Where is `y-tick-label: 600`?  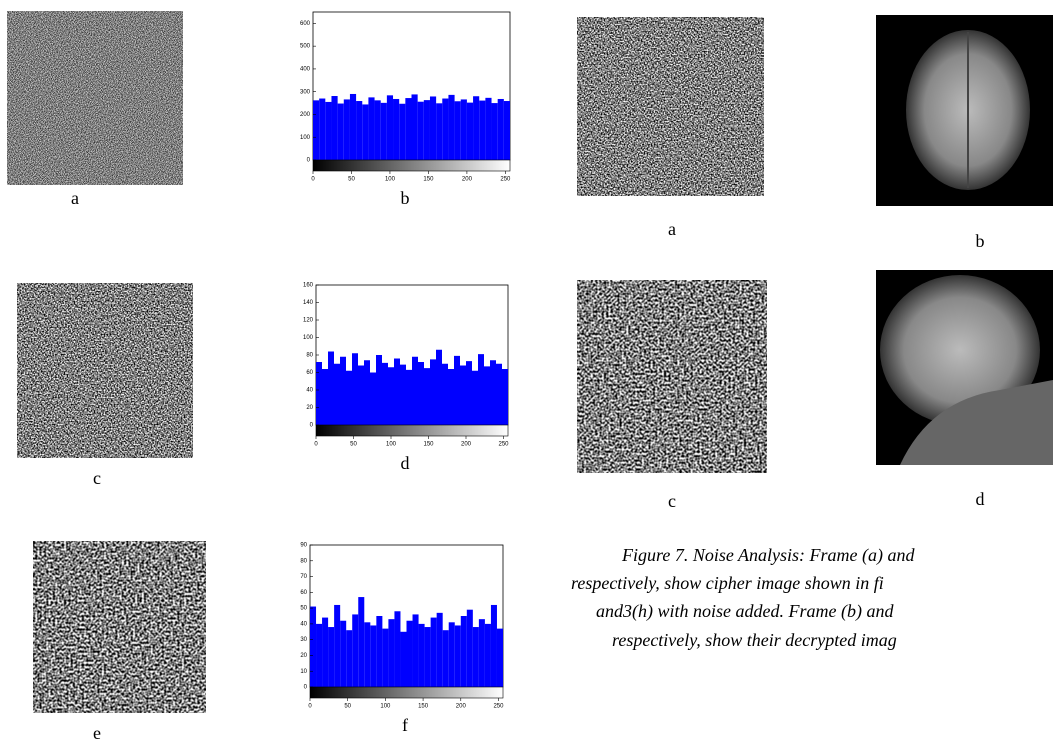
y-tick-label: 600 is located at coordinates (305, 24).